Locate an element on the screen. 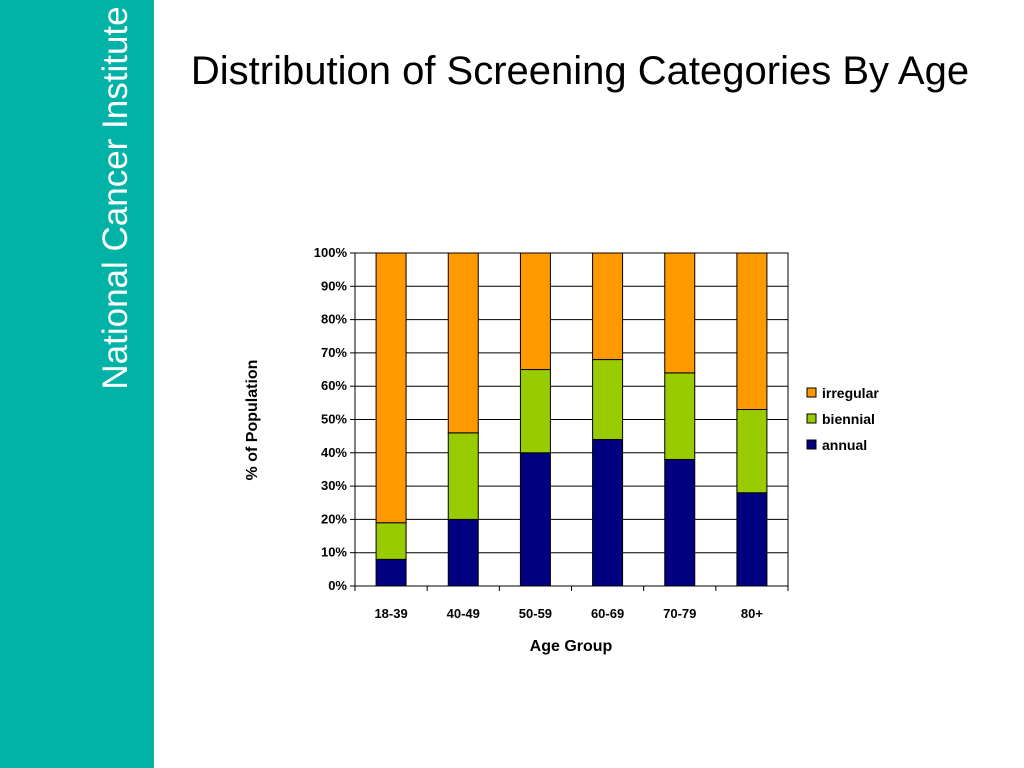  legend: irregular biennial annual is located at coordinates (842, 419).